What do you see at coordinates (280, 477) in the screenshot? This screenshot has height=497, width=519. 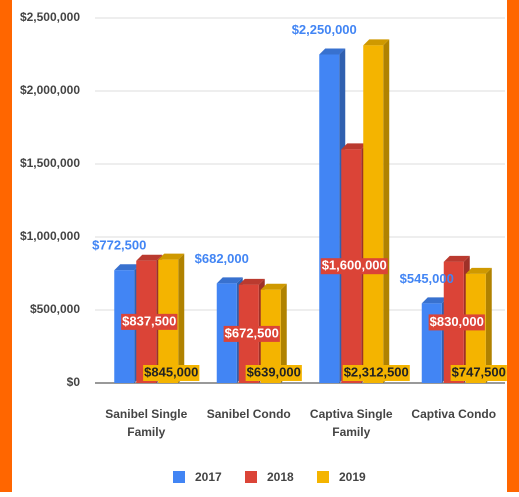 I see `legend-label: 2018` at bounding box center [280, 477].